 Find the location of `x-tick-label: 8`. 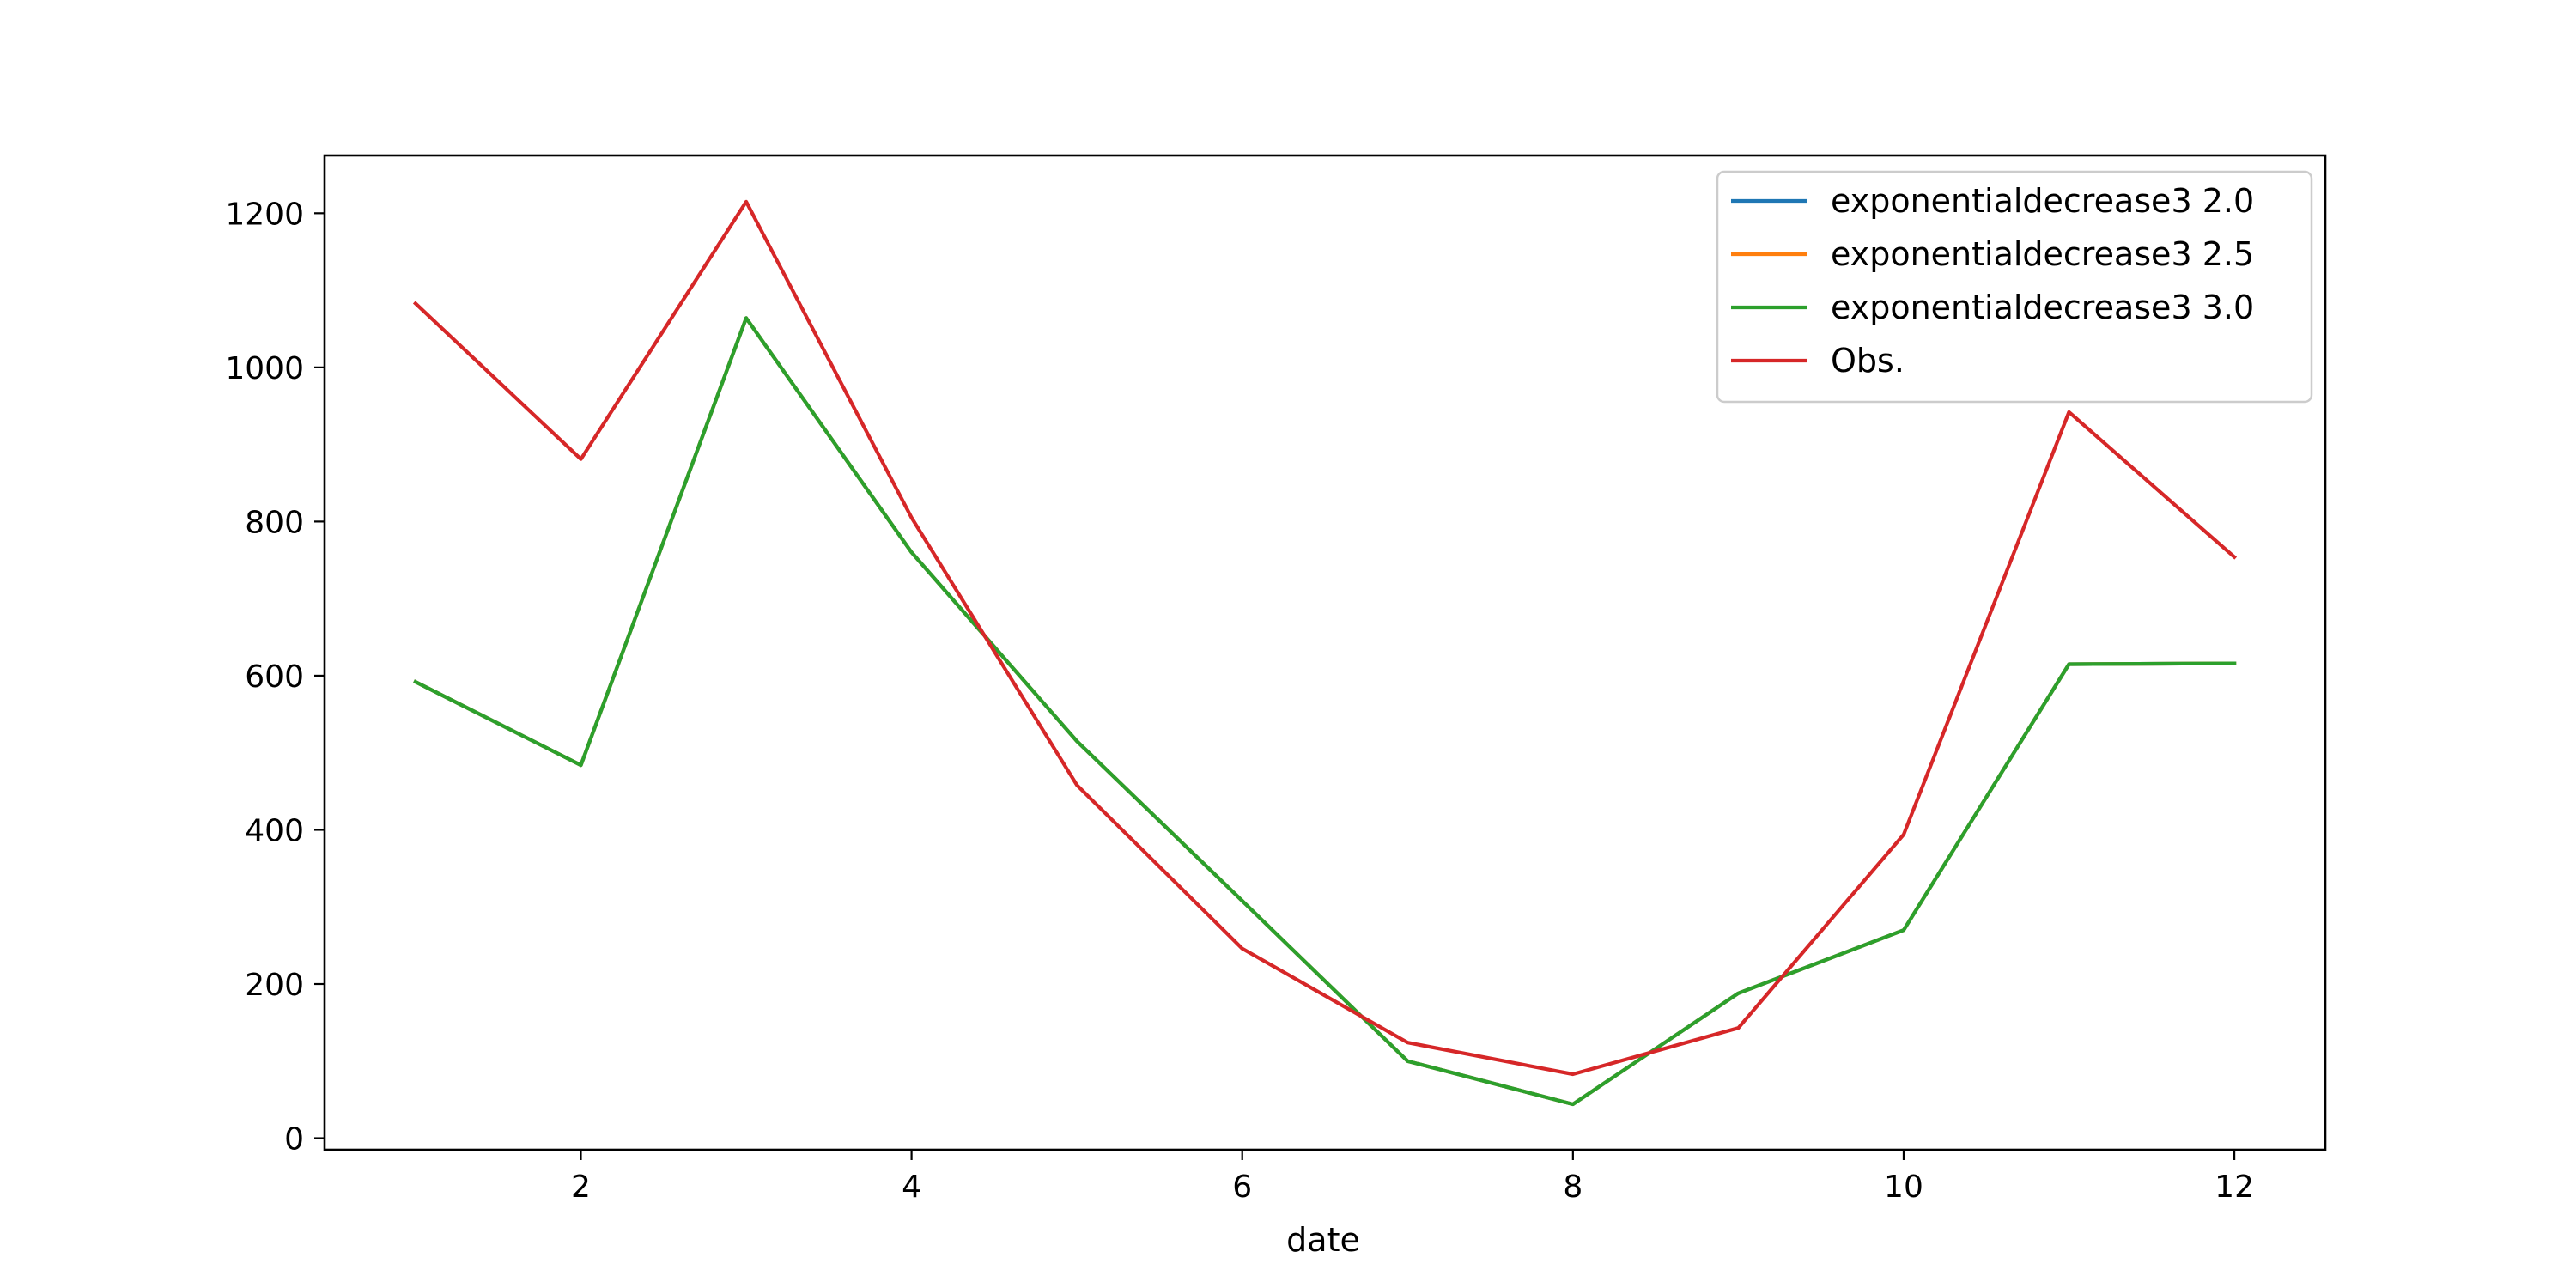

x-tick-label: 8 is located at coordinates (1573, 1188).